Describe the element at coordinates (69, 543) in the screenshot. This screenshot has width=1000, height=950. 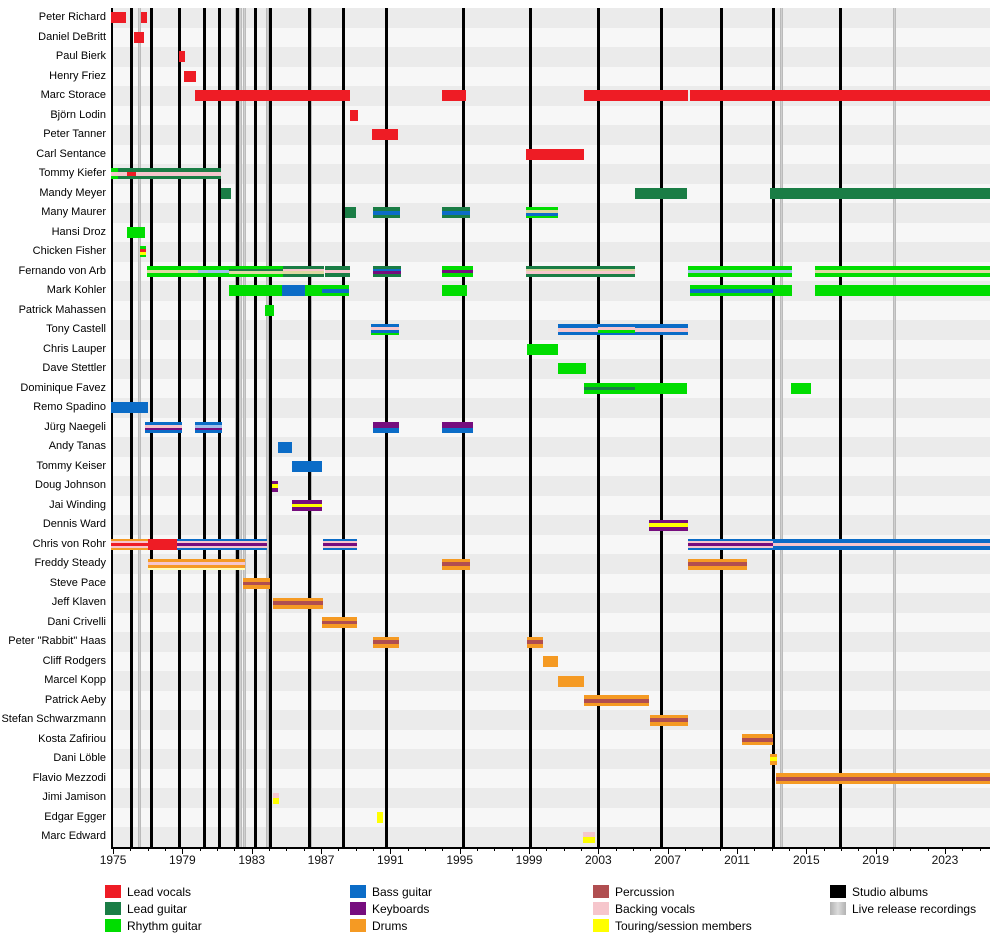
I see `member-label: Chris von Rohr` at that location.